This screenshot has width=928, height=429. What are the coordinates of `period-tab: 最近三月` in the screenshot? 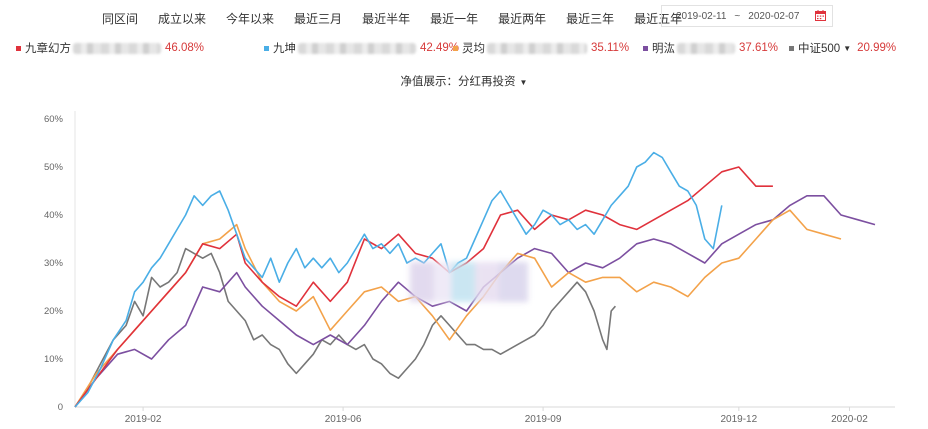 It's located at (318, 19).